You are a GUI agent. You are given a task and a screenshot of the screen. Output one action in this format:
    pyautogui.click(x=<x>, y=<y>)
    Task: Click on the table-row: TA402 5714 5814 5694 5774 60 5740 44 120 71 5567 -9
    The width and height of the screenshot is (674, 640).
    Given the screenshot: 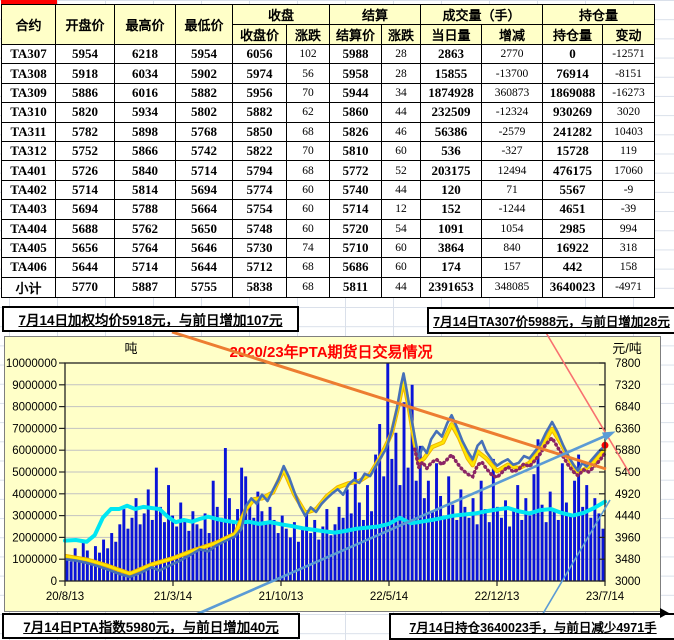 What is the action you would take?
    pyautogui.click(x=328, y=190)
    